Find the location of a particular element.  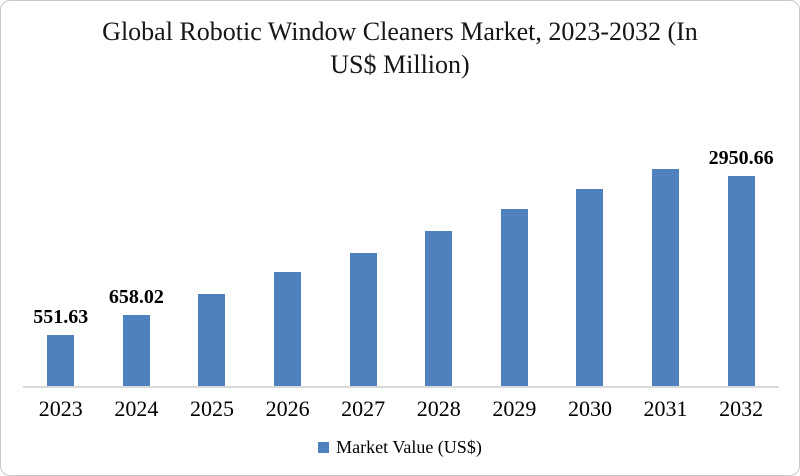

bar-2026 is located at coordinates (288, 329).